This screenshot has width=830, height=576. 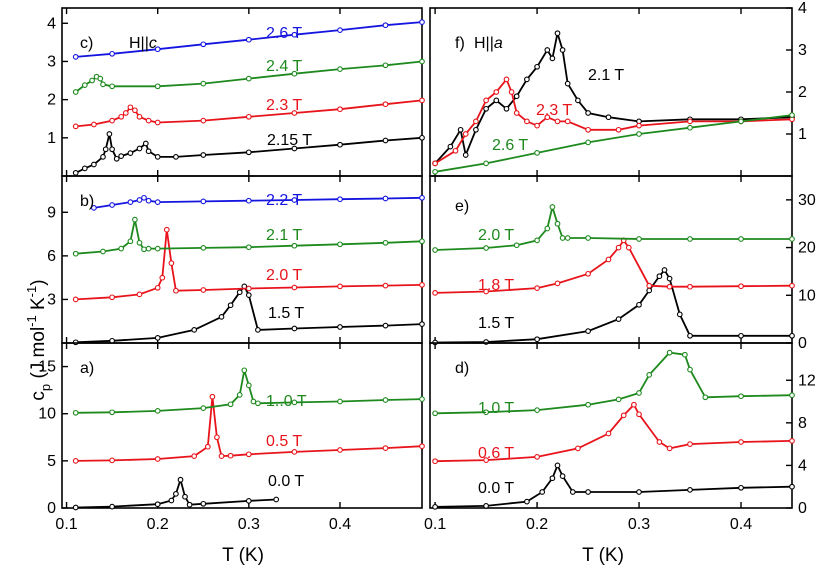 I want to click on y-tick-label: 0, so click(x=51, y=508).